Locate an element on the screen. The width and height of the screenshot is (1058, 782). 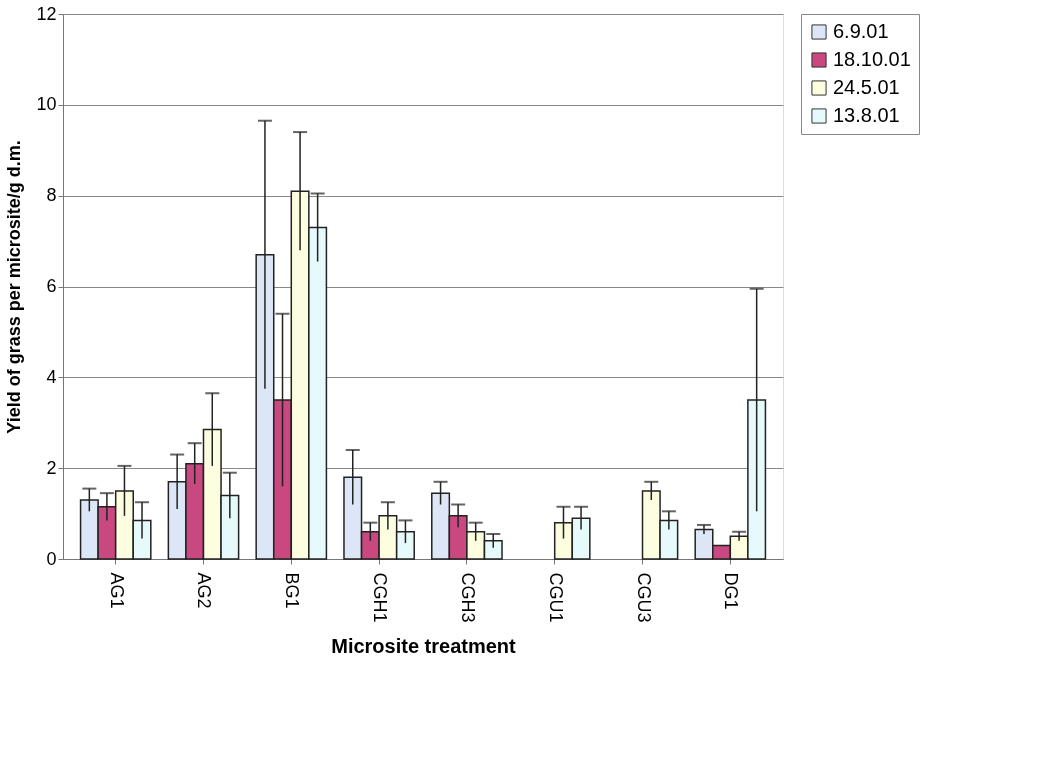
x-tick-label: AG1 is located at coordinates (116, 590).